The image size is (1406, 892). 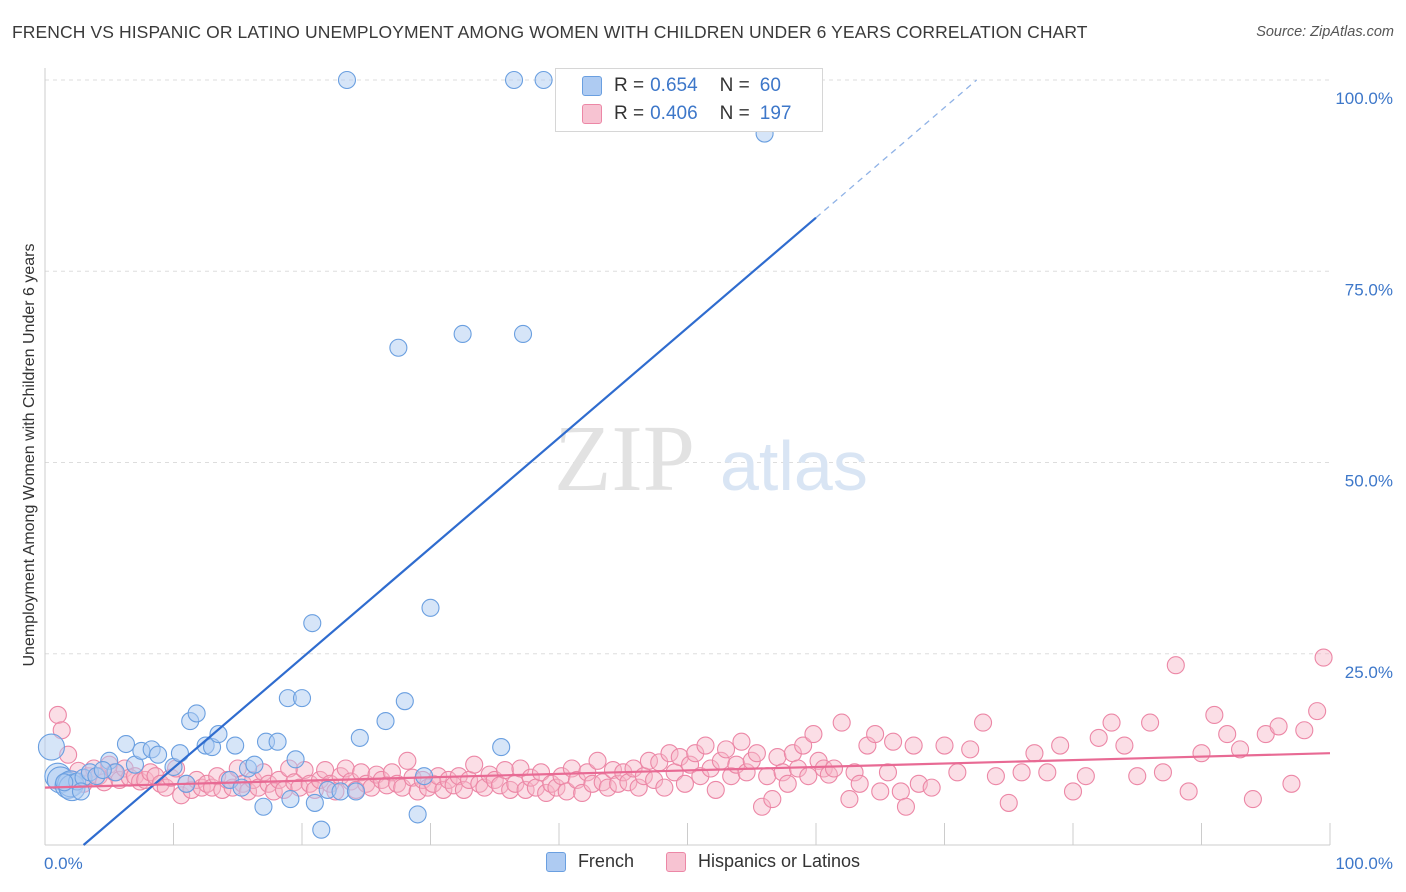 What do you see at coordinates (1364, 98) in the screenshot?
I see `y-tick-label: 100.0%` at bounding box center [1364, 98].